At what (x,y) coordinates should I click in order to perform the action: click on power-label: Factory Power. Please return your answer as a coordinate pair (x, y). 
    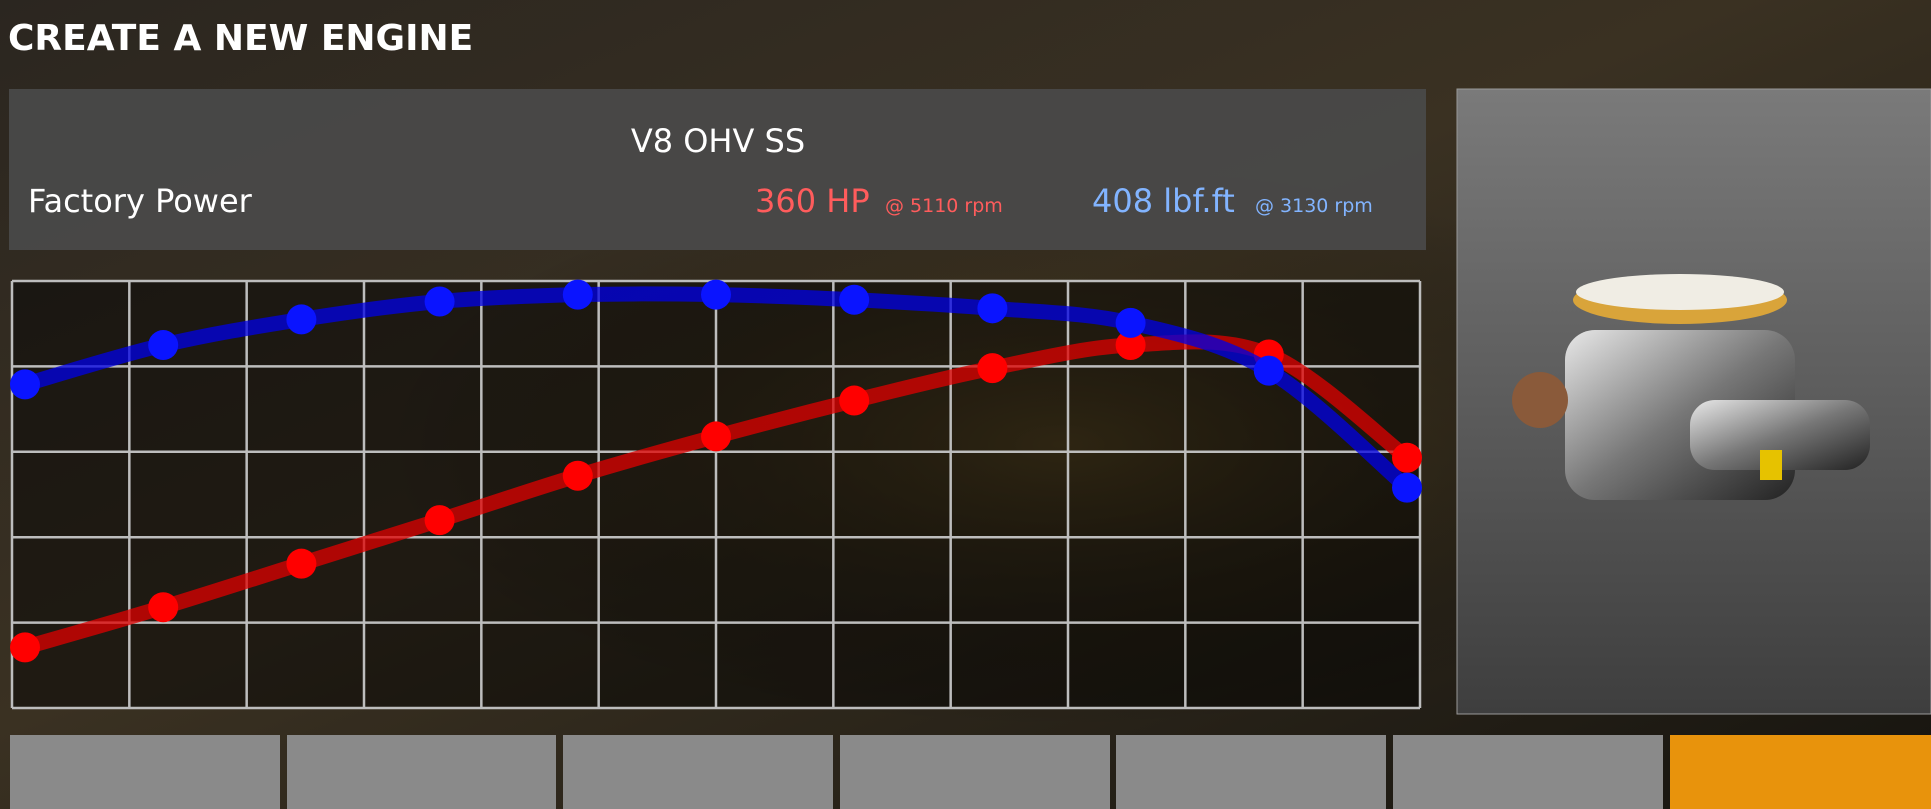
    Looking at the image, I should click on (140, 201).